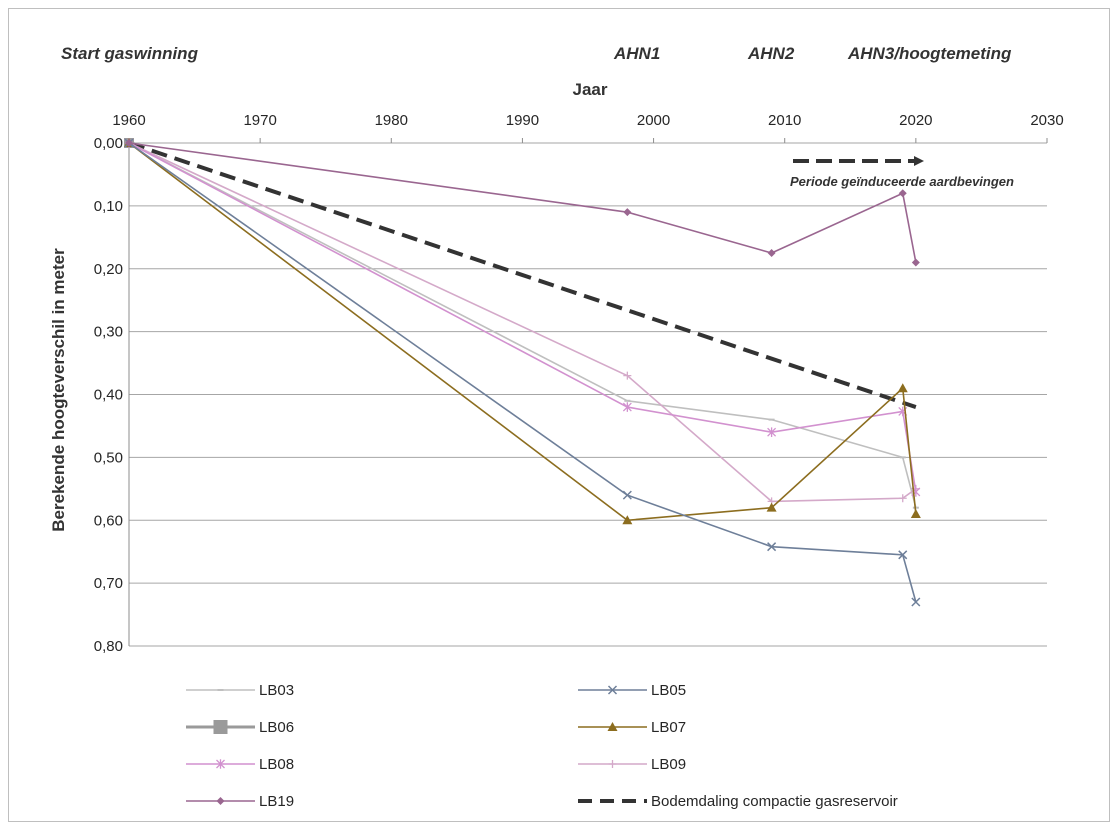 This screenshot has width=1117, height=828. Describe the element at coordinates (590, 89) in the screenshot. I see `x-axis-title: Jaar` at that location.